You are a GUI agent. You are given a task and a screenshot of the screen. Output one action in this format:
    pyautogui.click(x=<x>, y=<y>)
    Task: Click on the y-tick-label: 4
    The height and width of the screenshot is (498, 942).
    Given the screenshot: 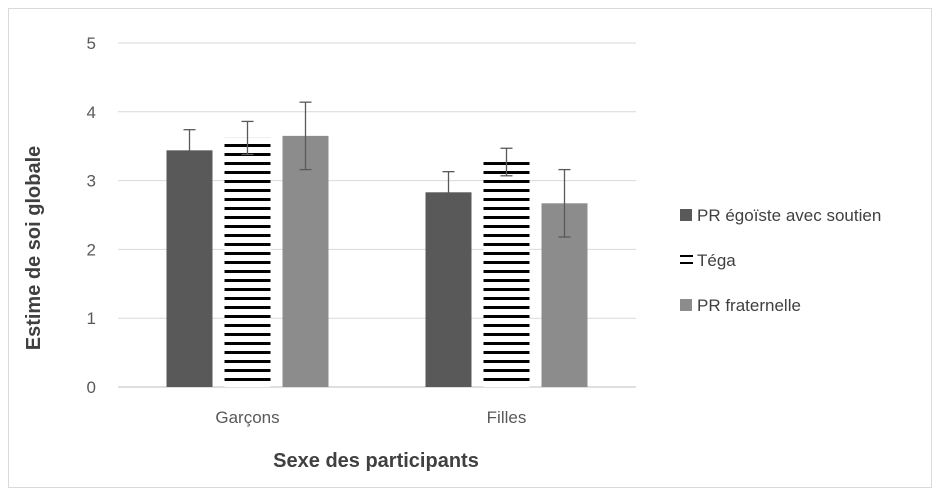 What is the action you would take?
    pyautogui.click(x=91, y=112)
    